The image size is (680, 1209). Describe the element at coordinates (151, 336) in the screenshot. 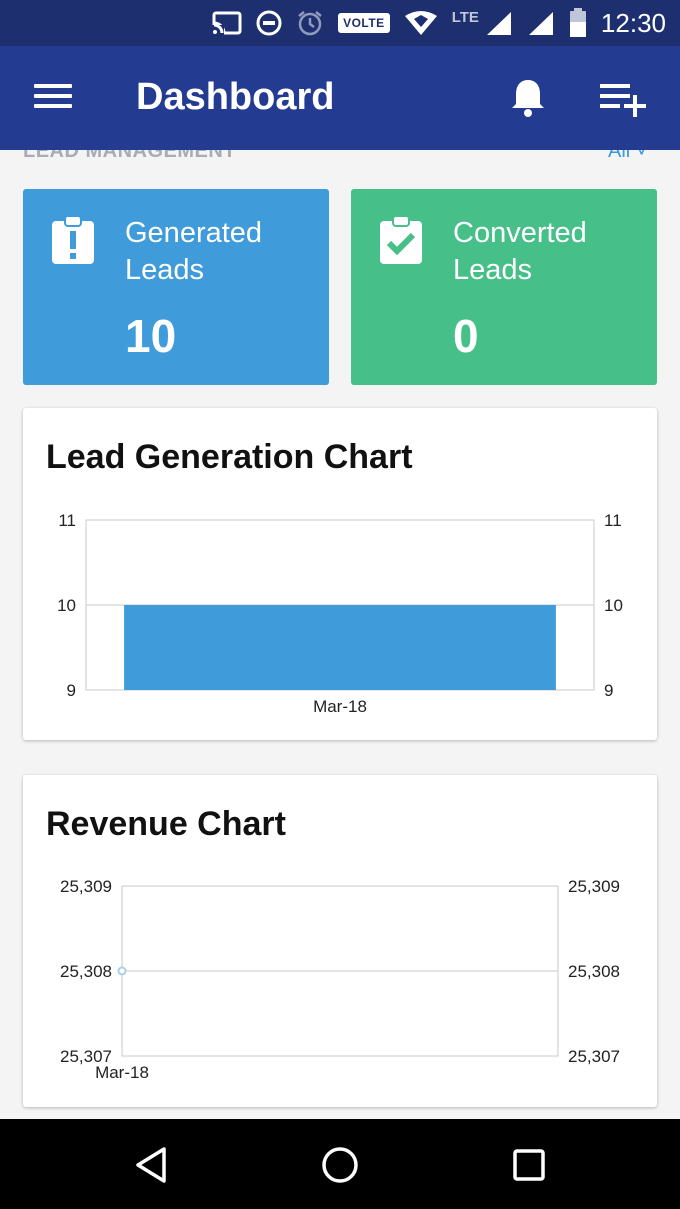

I see `card-value: 10` at that location.